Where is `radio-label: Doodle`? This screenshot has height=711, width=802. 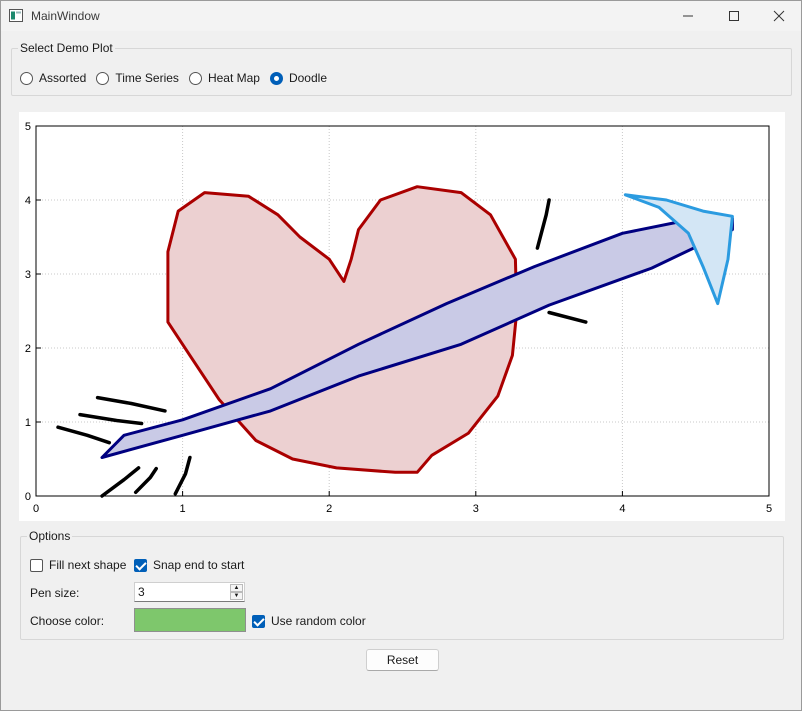
radio-label: Doodle is located at coordinates (307, 78).